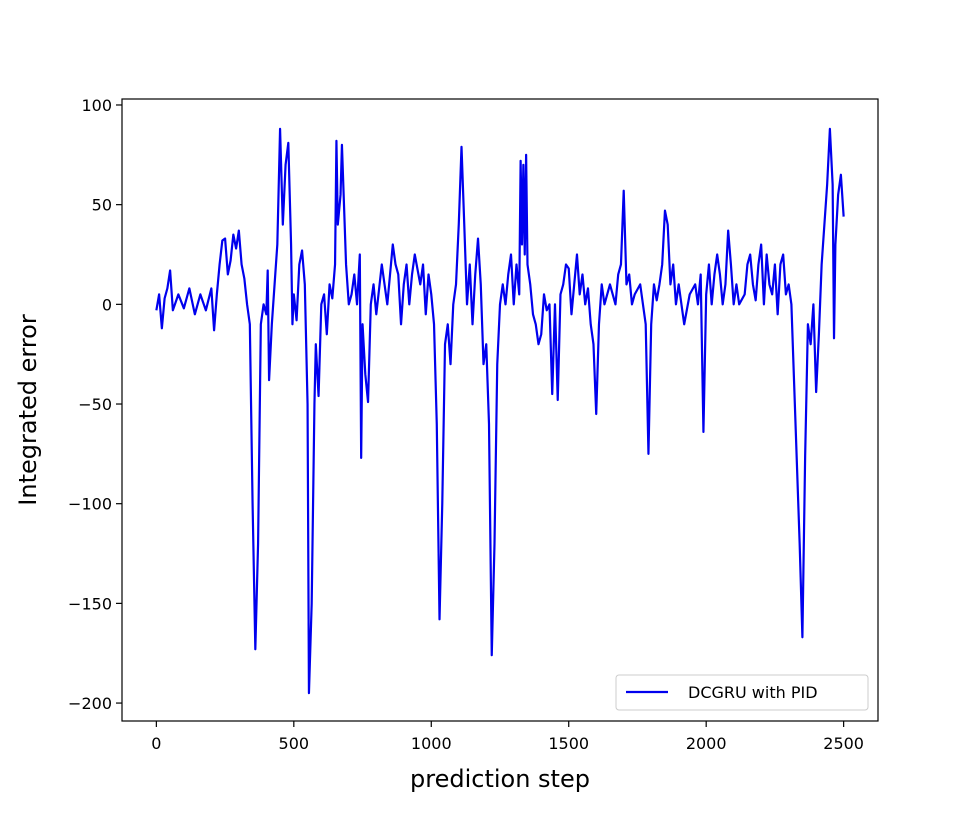  I want to click on x-tick-label: 500, so click(294, 743).